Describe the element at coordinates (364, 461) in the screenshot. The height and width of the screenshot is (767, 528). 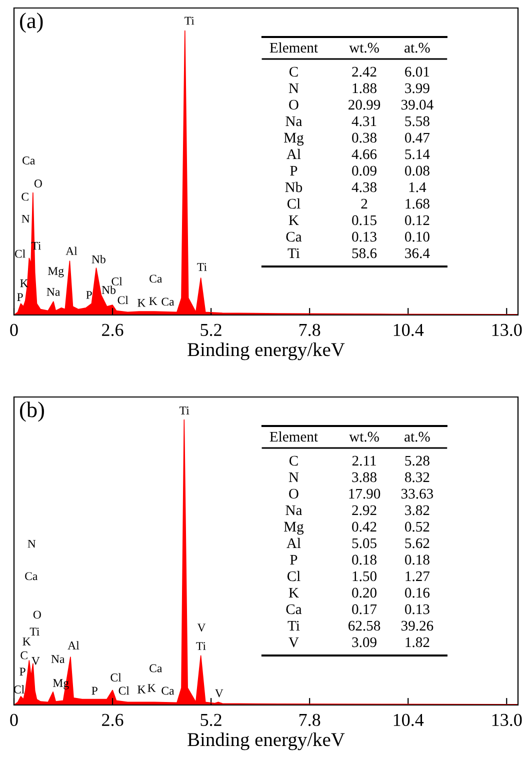
I see `annotation: 2.11` at that location.